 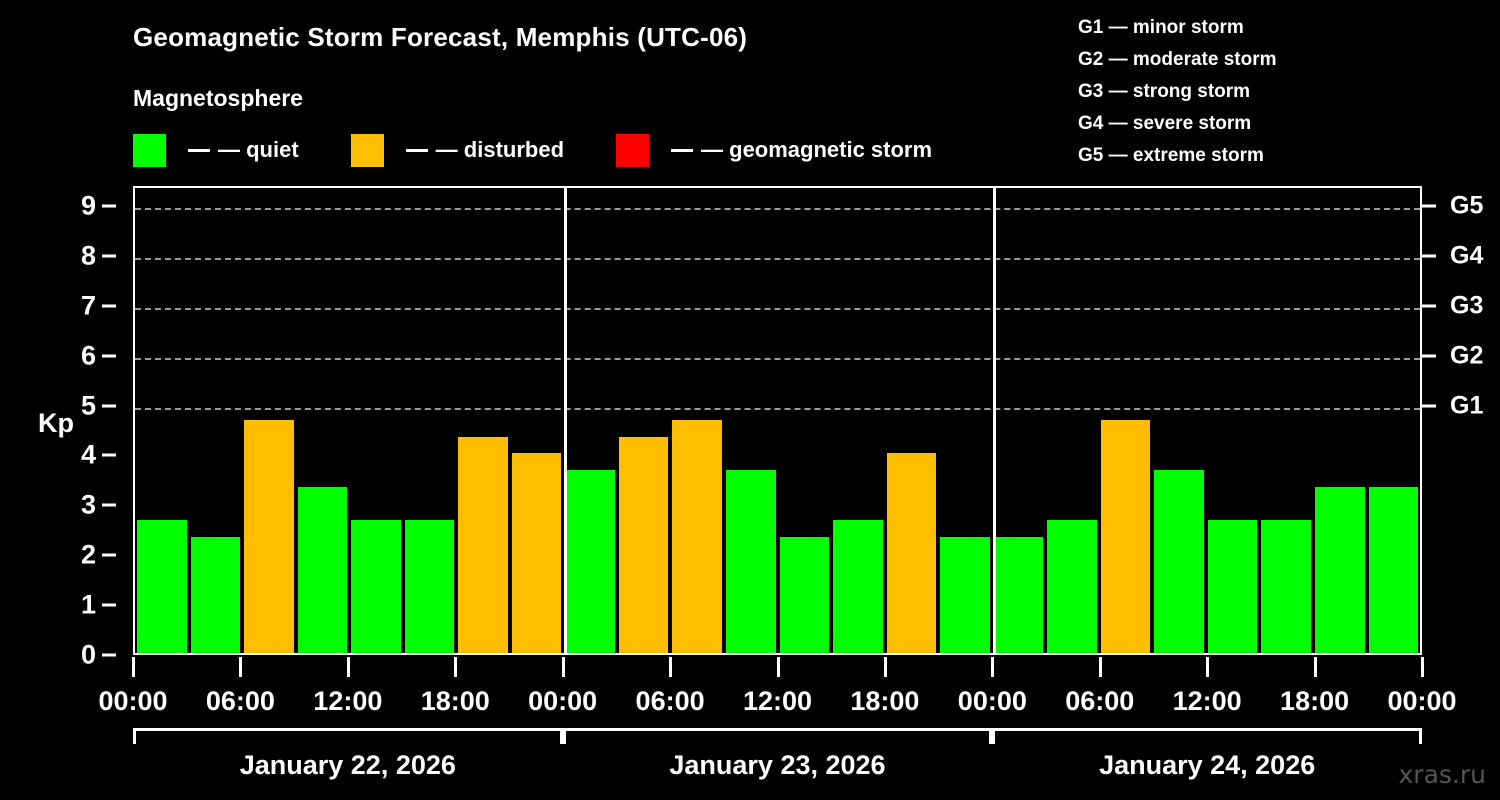 What do you see at coordinates (995, 420) in the screenshot?
I see `day-separator` at bounding box center [995, 420].